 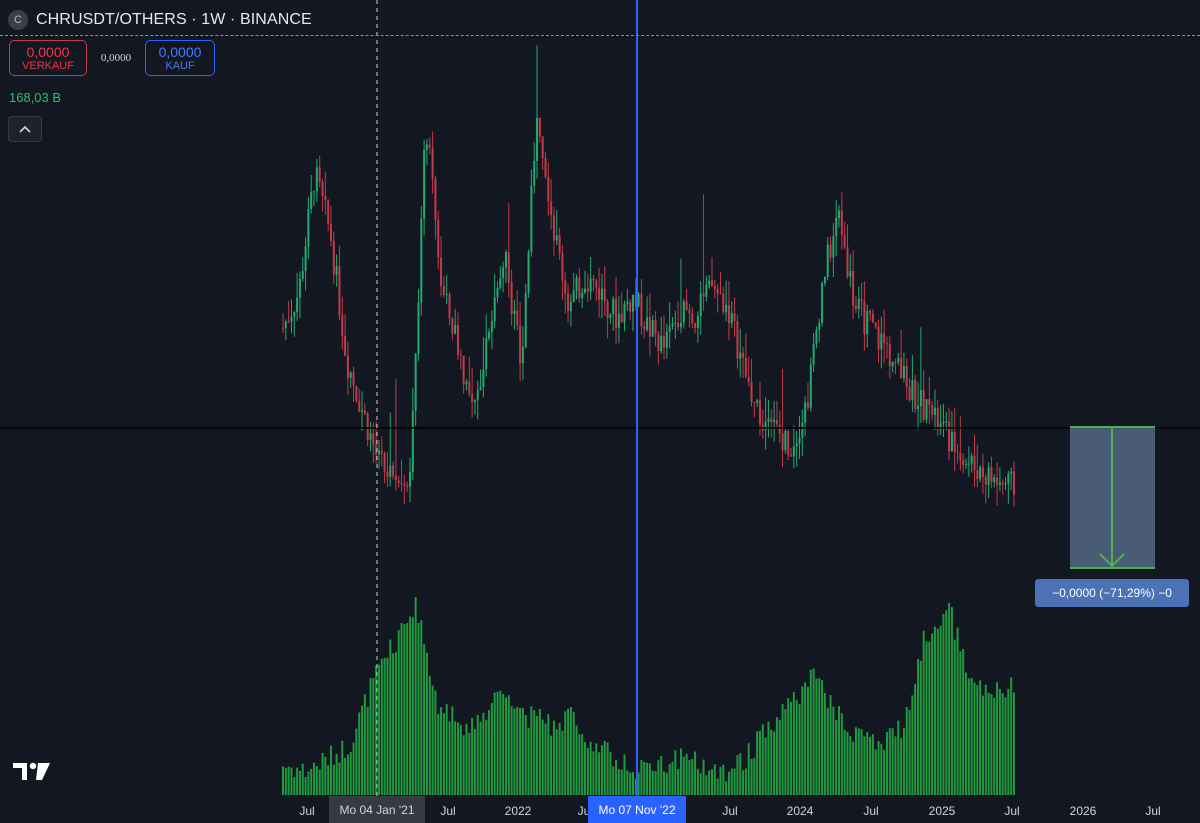 What do you see at coordinates (174, 19) in the screenshot?
I see `chart-title: CHRUSDT/OTHERS · 1W · BINANCE` at bounding box center [174, 19].